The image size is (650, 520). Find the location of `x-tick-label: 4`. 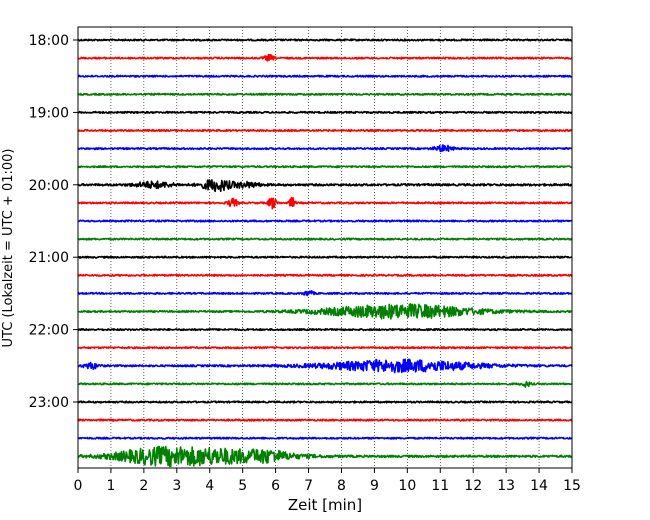

x-tick-label: 4 is located at coordinates (209, 486).